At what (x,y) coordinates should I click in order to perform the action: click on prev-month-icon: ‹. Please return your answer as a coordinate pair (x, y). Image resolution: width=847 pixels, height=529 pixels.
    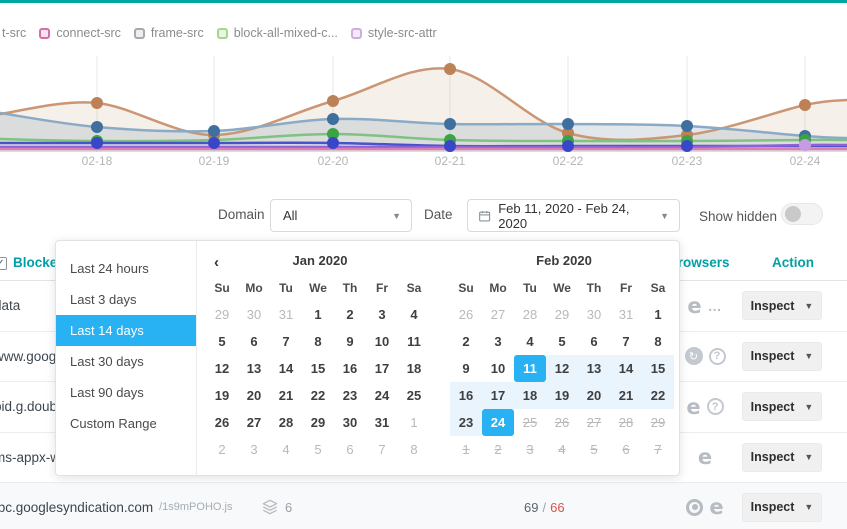
    Looking at the image, I should click on (216, 262).